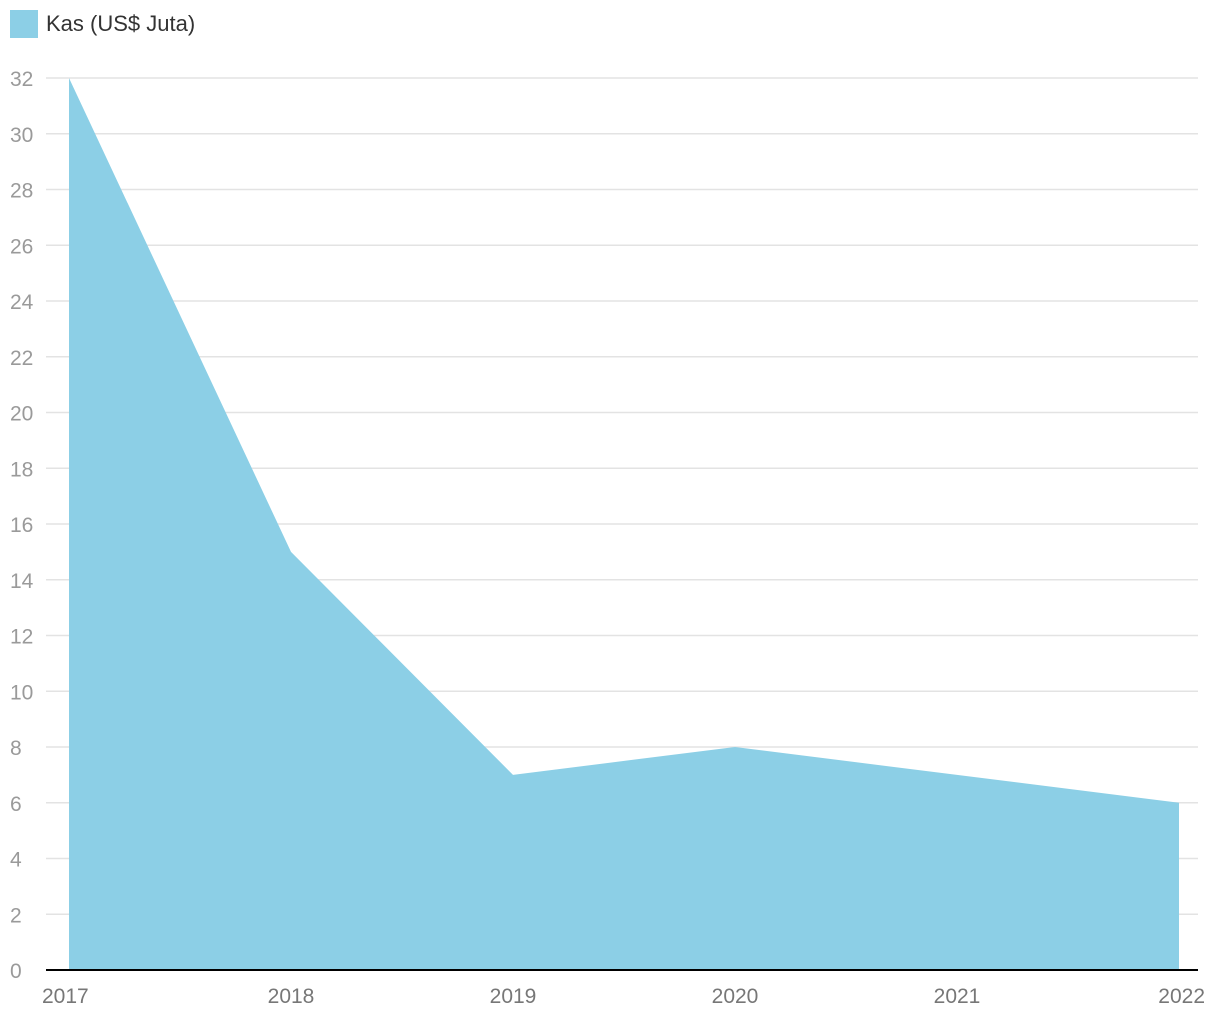  What do you see at coordinates (957, 996) in the screenshot?
I see `x-tick-label: 2021` at bounding box center [957, 996].